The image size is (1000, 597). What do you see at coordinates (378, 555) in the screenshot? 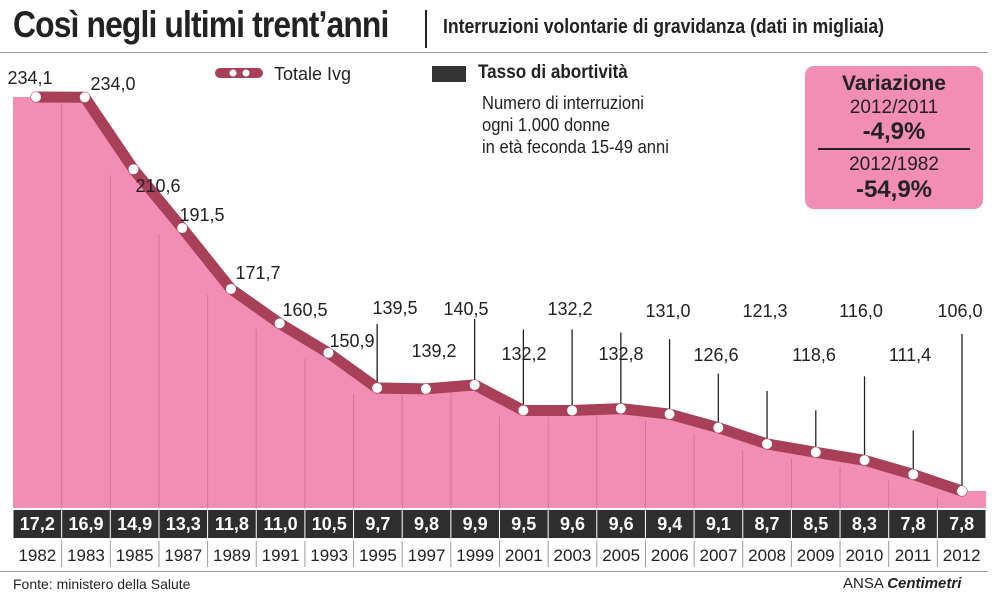
I see `year-label: 1995` at bounding box center [378, 555].